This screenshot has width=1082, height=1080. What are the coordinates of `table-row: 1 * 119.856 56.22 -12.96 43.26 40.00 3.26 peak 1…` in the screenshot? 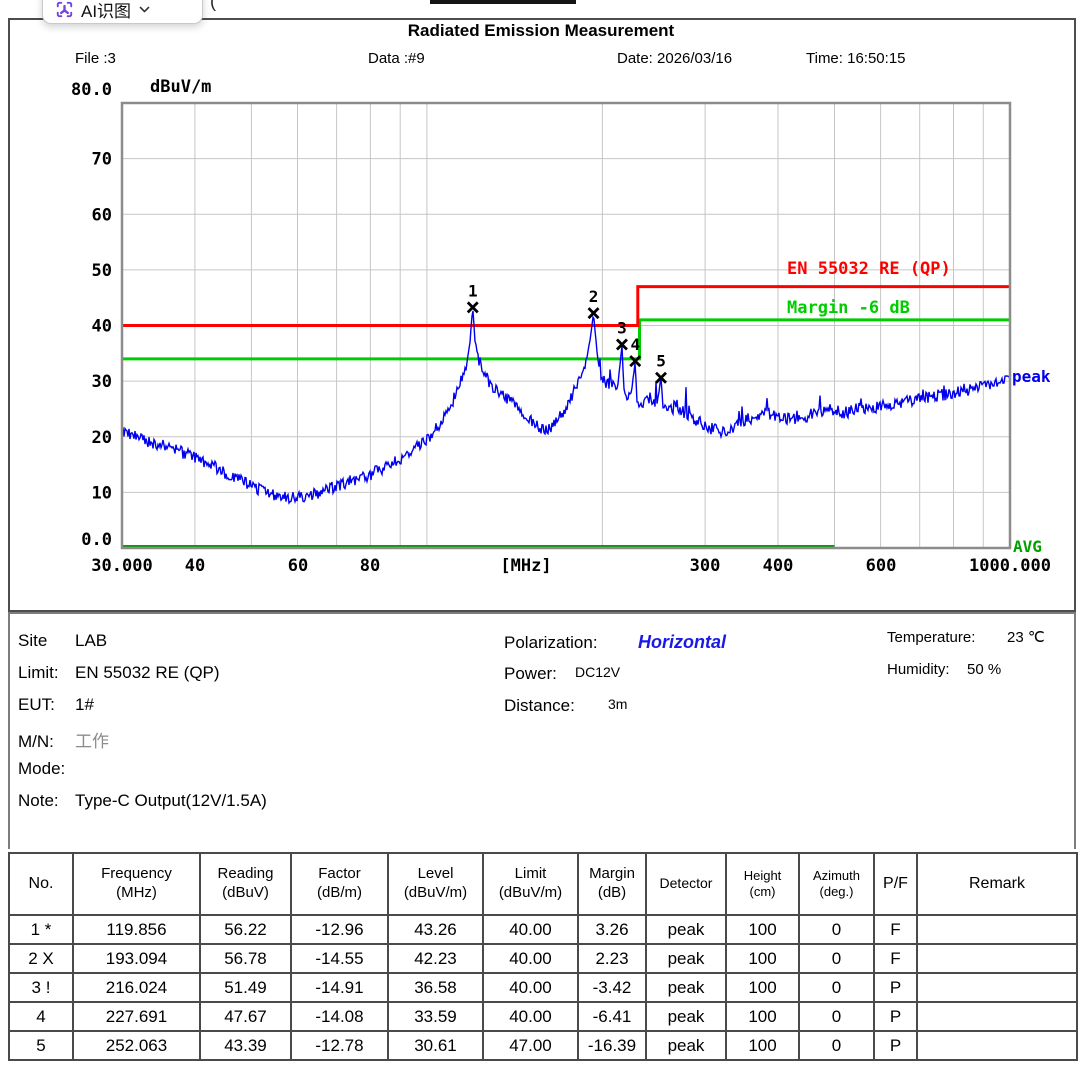 It's located at (543, 929).